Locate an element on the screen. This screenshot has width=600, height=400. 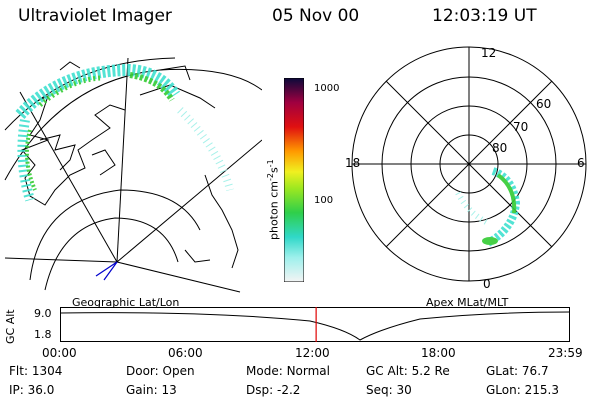
altitude-timeline-plot is located at coordinates (315, 324).